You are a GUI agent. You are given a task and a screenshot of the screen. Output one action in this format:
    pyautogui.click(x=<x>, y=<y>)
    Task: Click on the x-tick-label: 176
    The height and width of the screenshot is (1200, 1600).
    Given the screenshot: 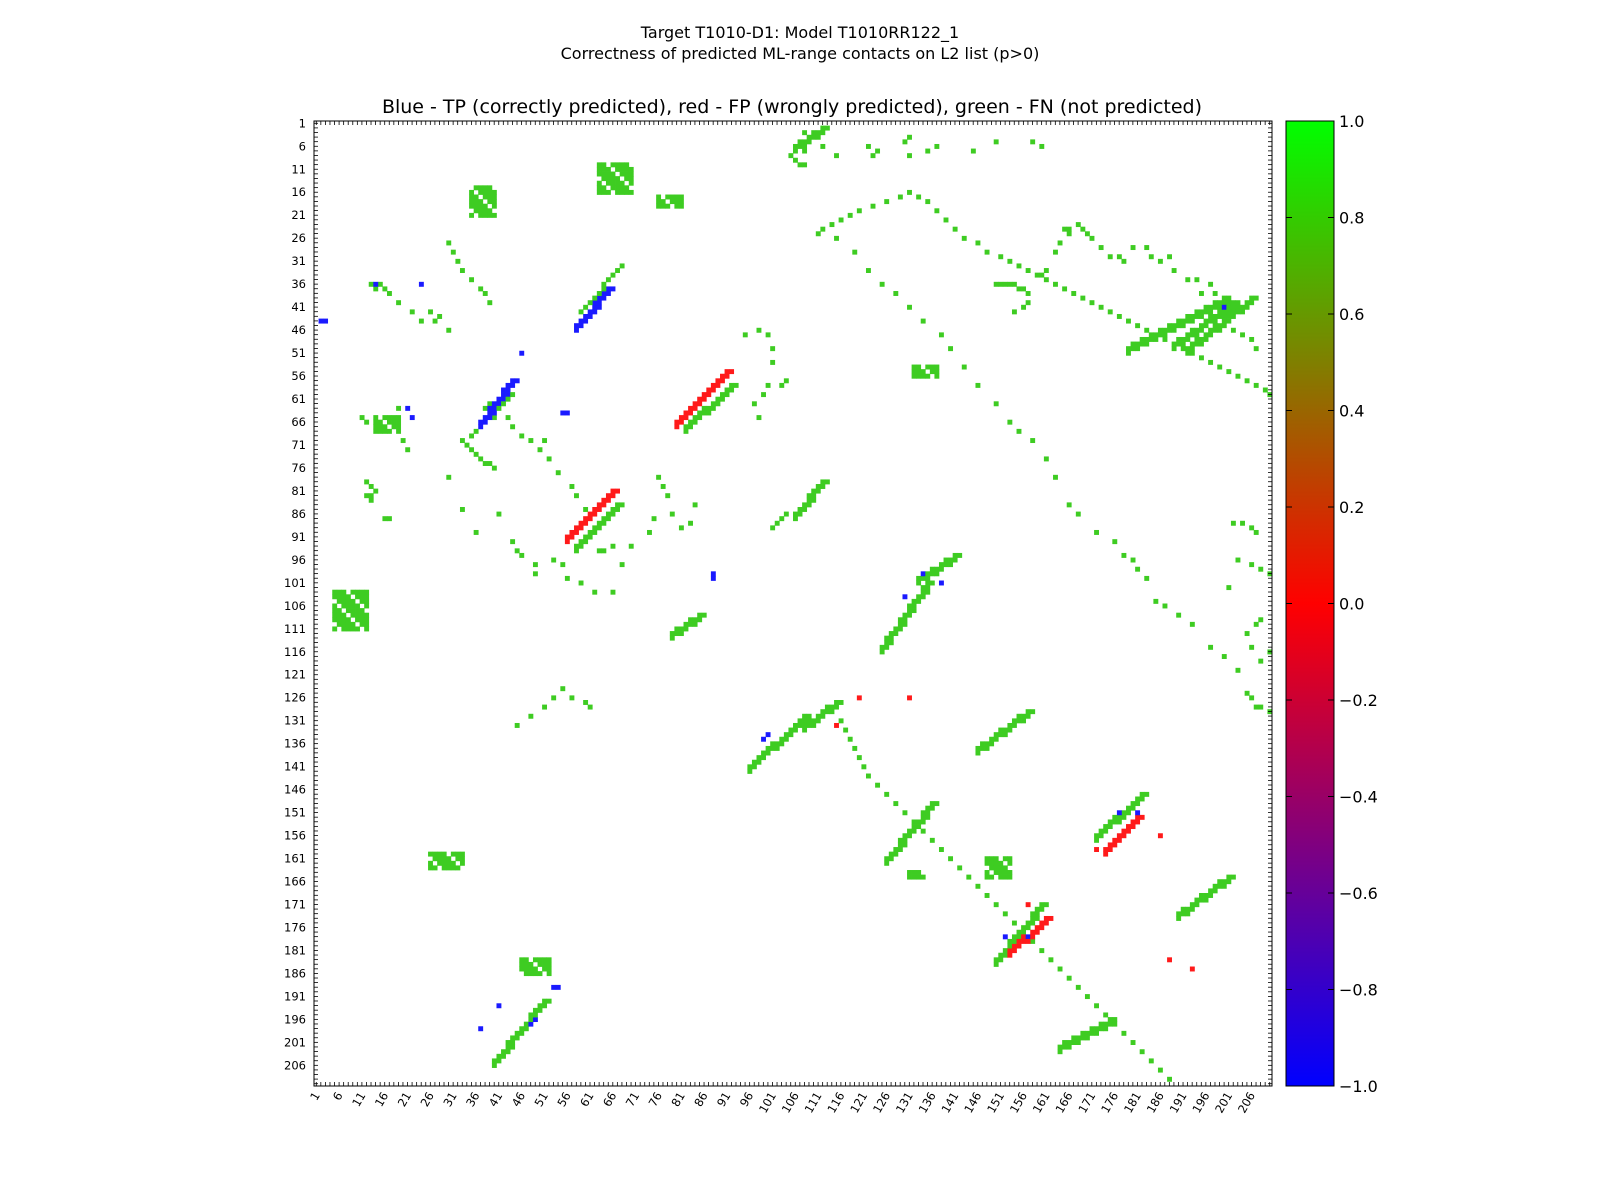 What is the action you would take?
    pyautogui.click(x=1109, y=1103)
    